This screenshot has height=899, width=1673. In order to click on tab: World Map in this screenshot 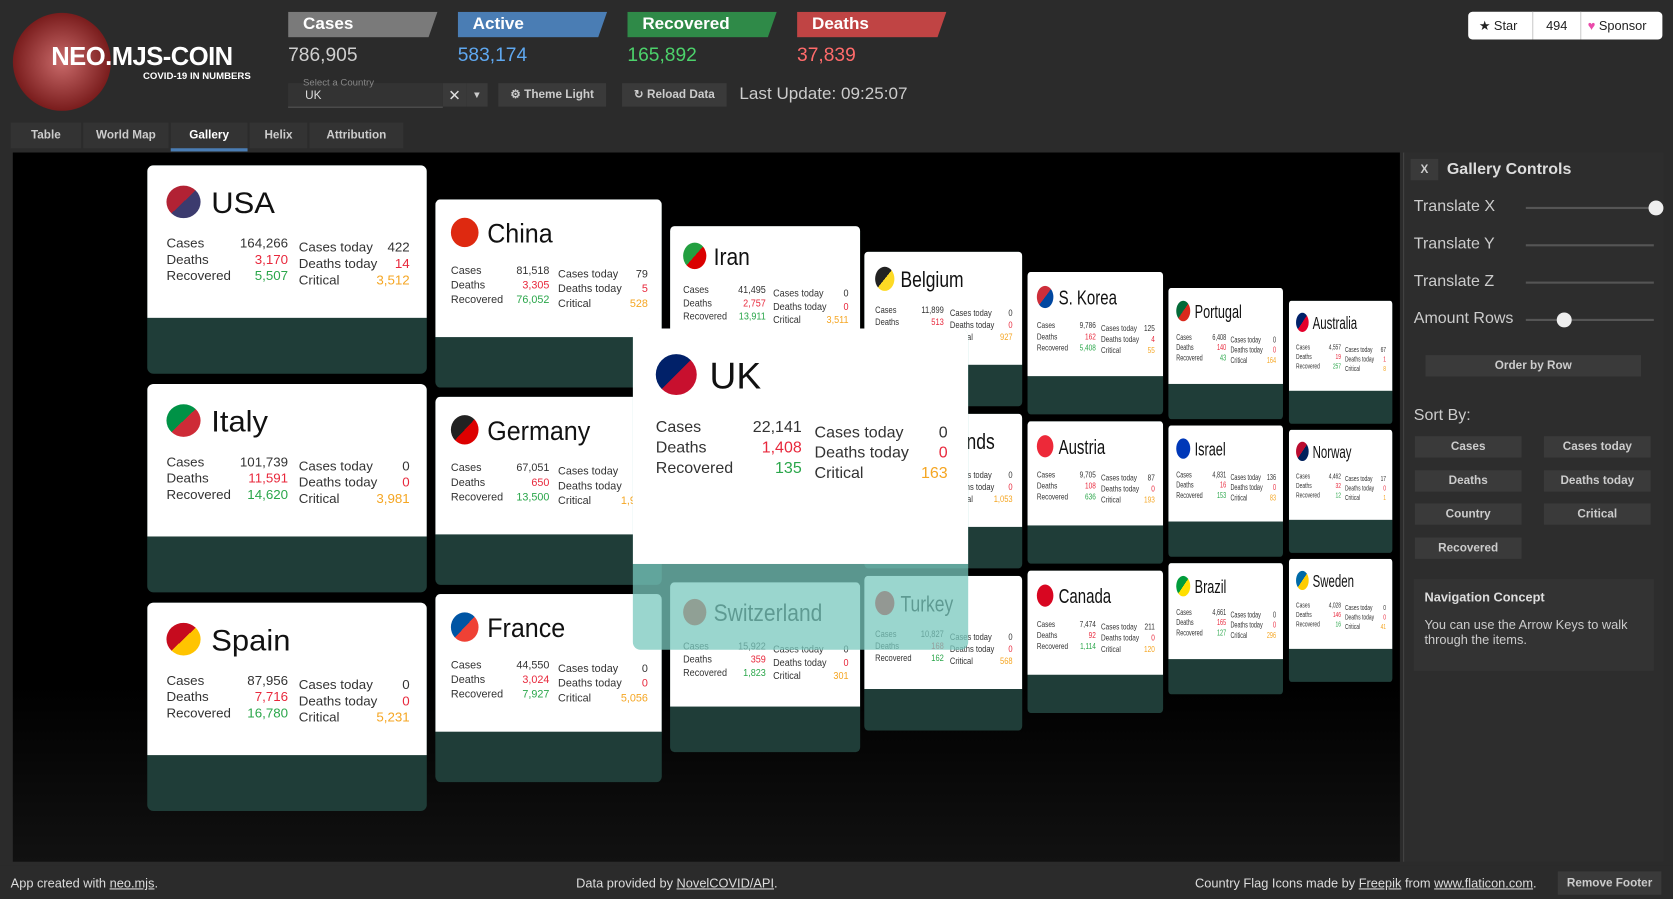, I will do `click(126, 135)`.